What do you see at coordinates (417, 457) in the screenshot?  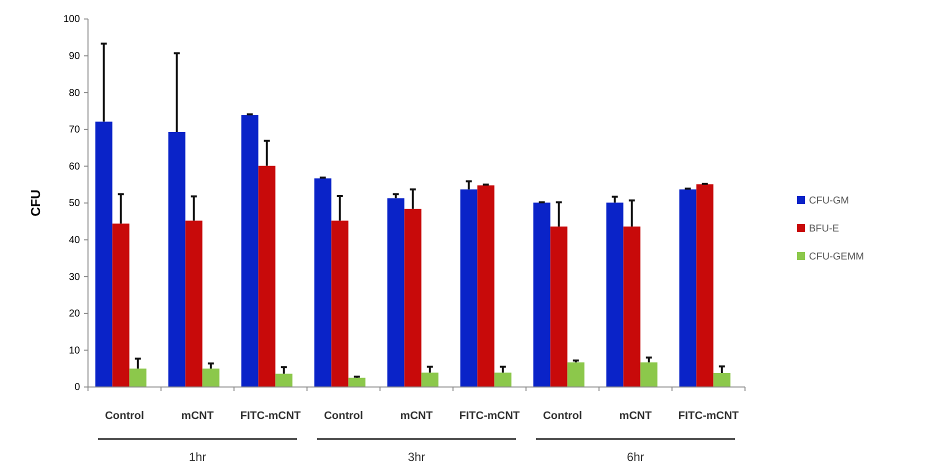 I see `text: 3hr` at bounding box center [417, 457].